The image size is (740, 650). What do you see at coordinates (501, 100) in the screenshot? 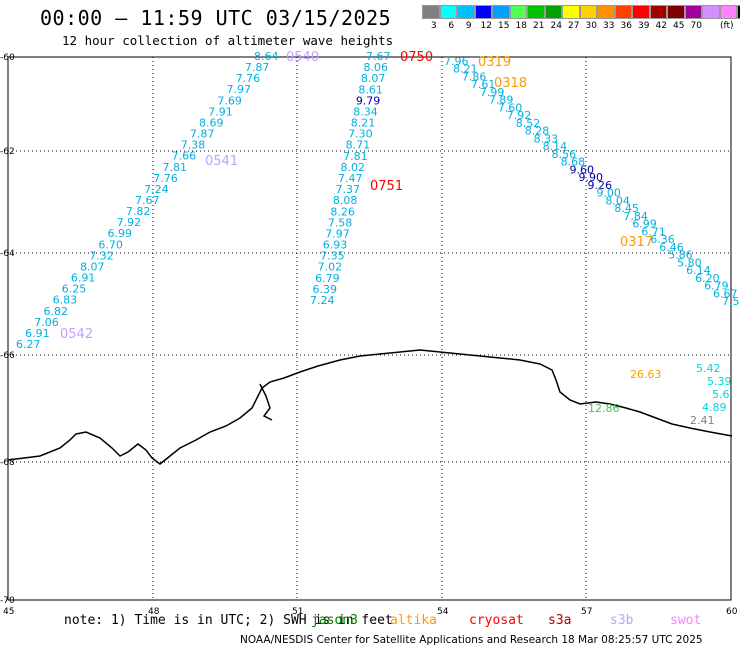
I see `wave-height-value: 7.89` at bounding box center [501, 100].